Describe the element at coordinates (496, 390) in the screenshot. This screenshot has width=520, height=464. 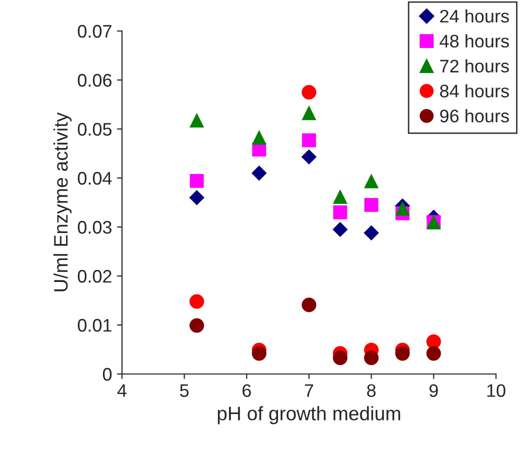
I see `x-tick-label: 10` at that location.